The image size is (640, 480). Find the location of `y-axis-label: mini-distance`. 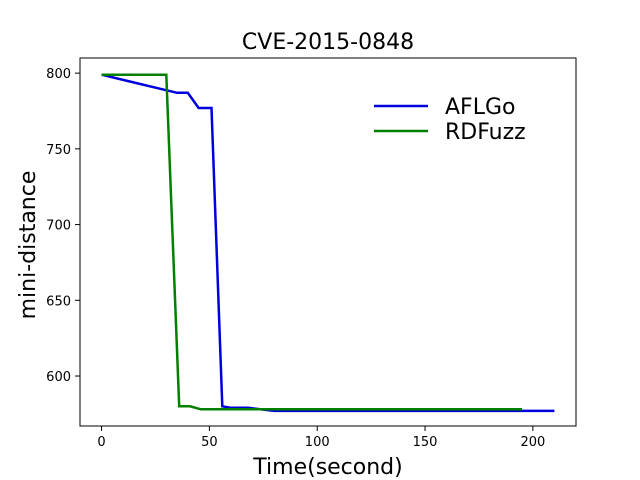

y-axis-label: mini-distance is located at coordinates (28, 245).